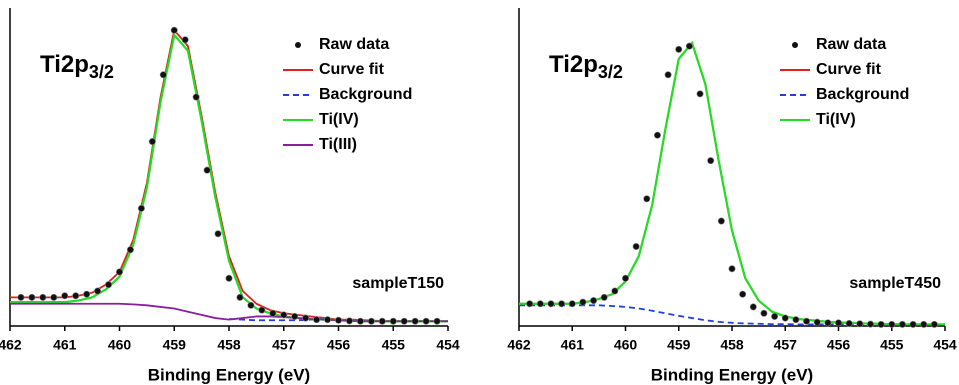 This screenshot has width=959, height=385. Describe the element at coordinates (573, 345) in the screenshot. I see `x-tick-label: 461` at that location.